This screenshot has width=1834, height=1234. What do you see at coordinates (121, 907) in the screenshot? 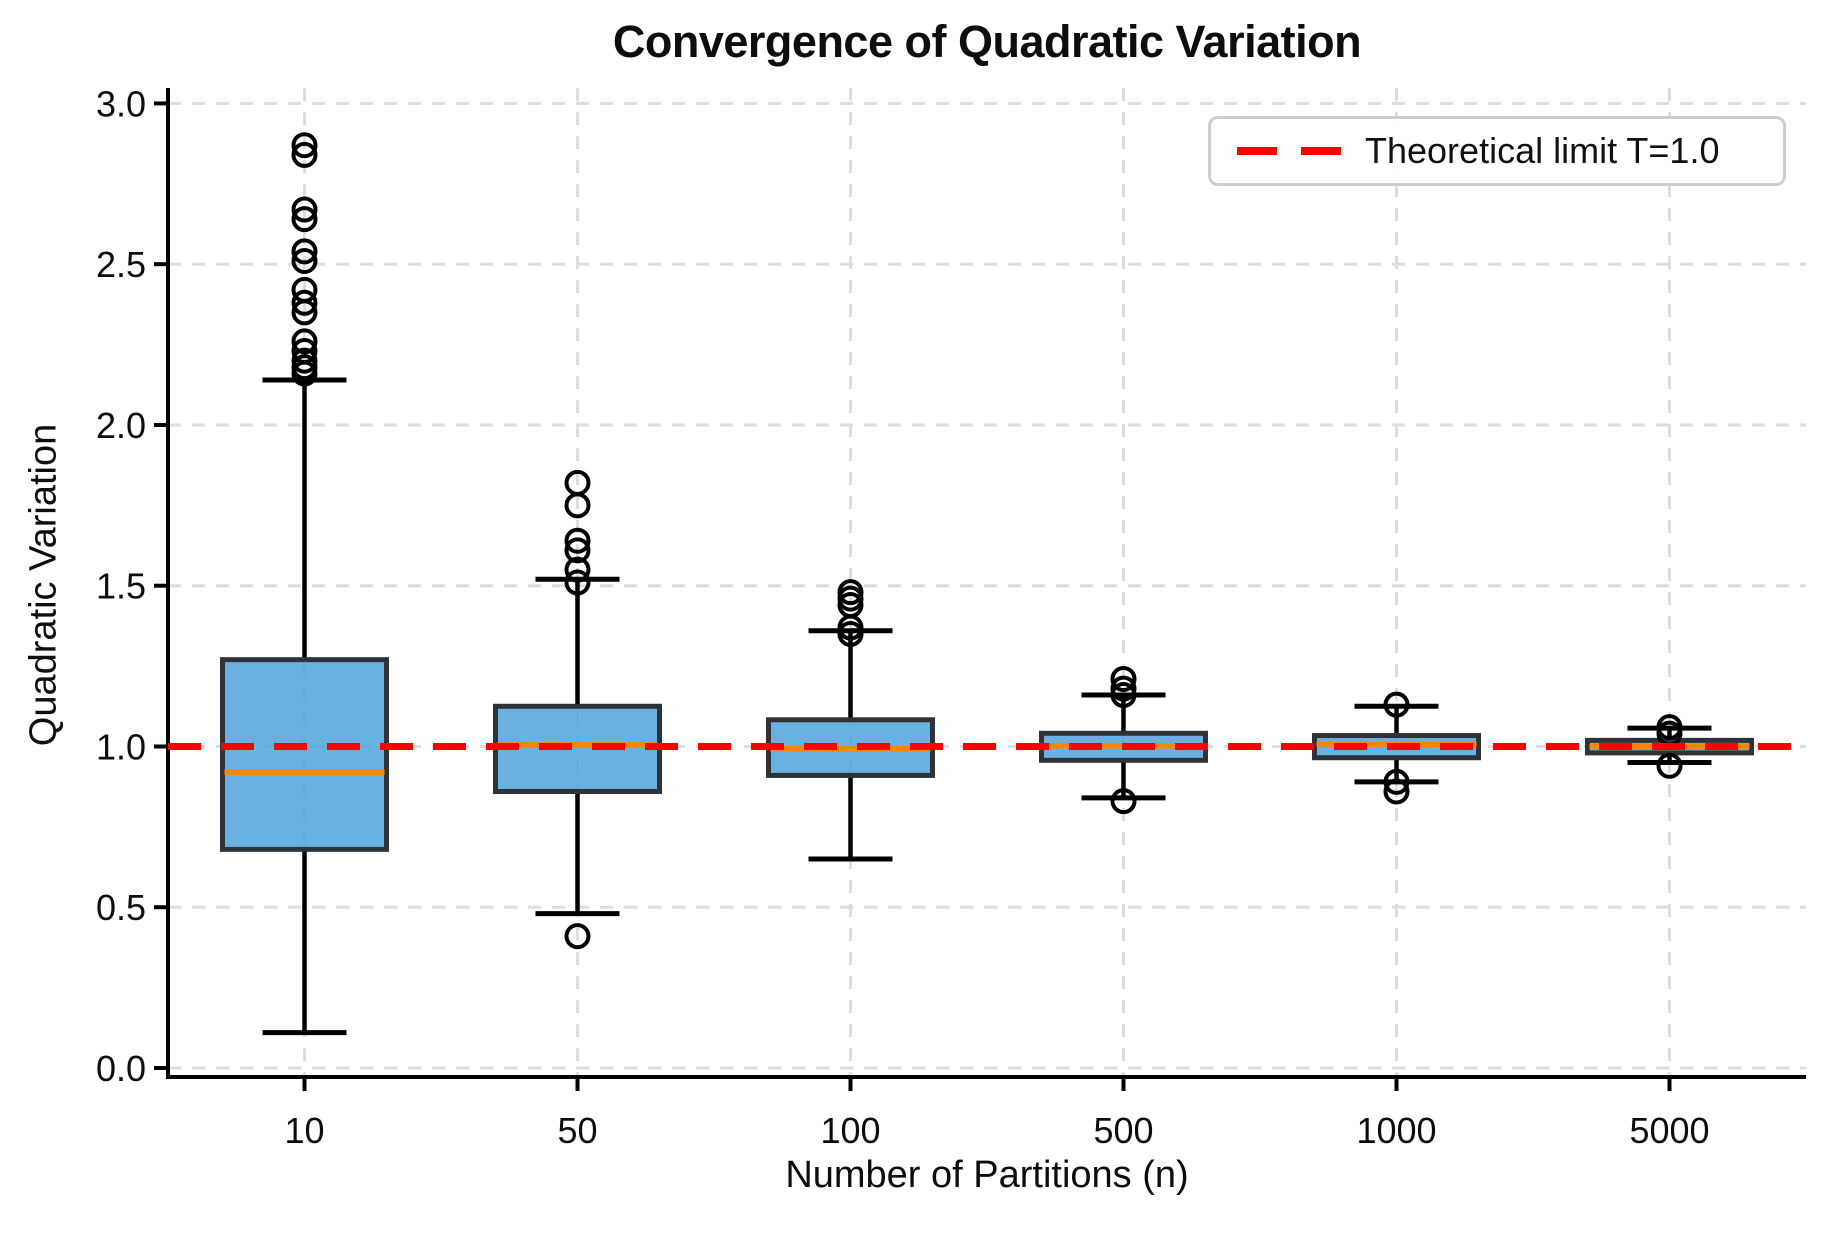
I see `y-tick-label: 0.5` at bounding box center [121, 907].